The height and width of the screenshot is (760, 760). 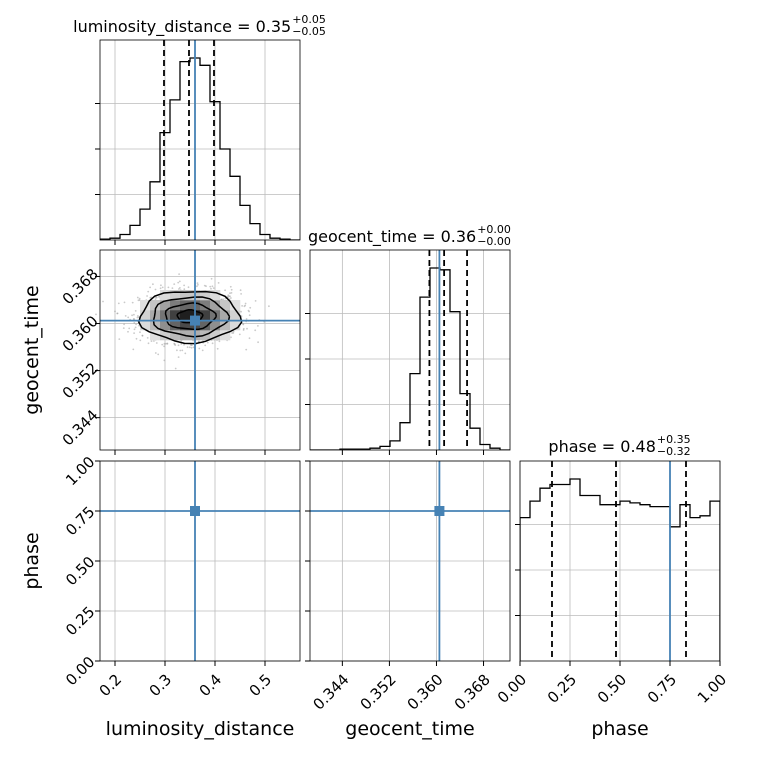 What do you see at coordinates (182, 27) in the screenshot?
I see `title-label: luminosity_distance = 0.35` at bounding box center [182, 27].